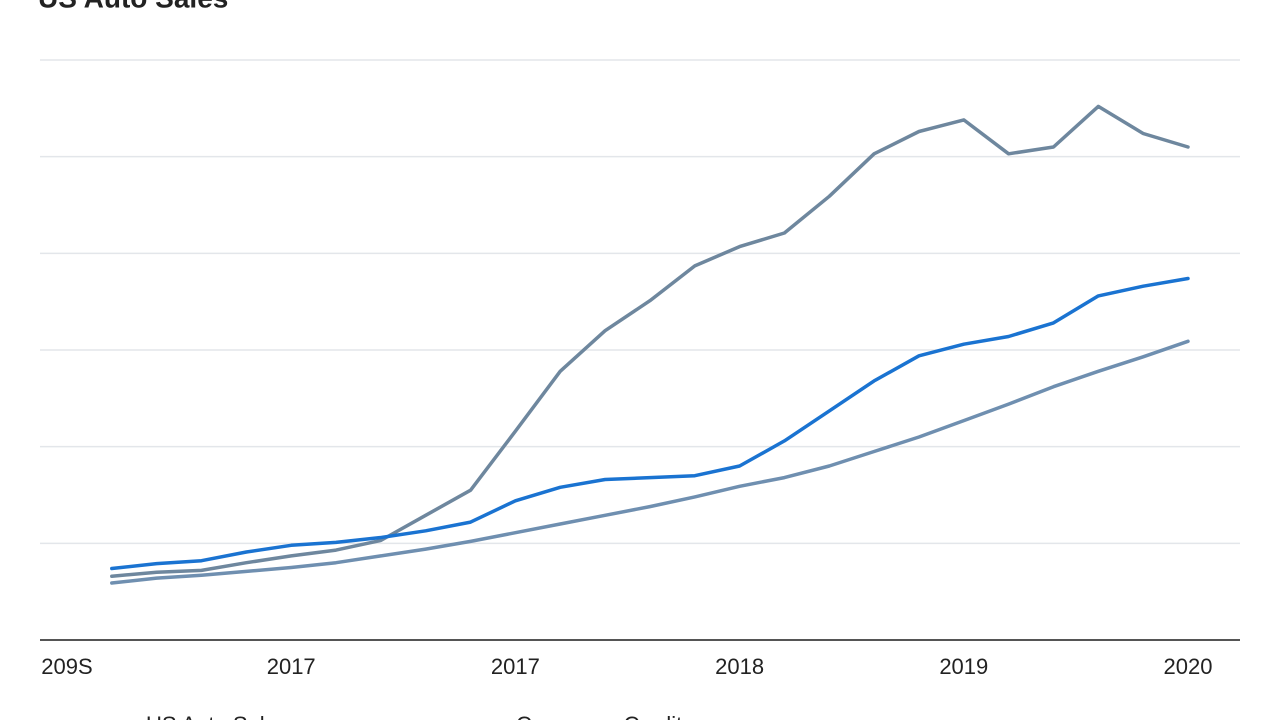 The height and width of the screenshot is (720, 1280). I want to click on x-tick-label: 2018, so click(739, 666).